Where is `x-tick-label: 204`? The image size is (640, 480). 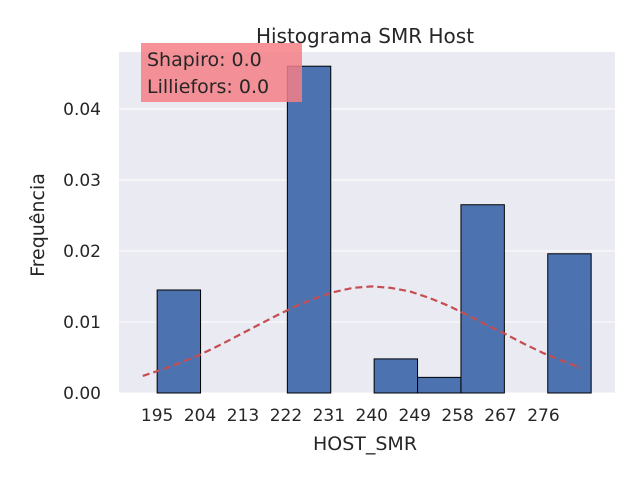
x-tick-label: 204 is located at coordinates (200, 416).